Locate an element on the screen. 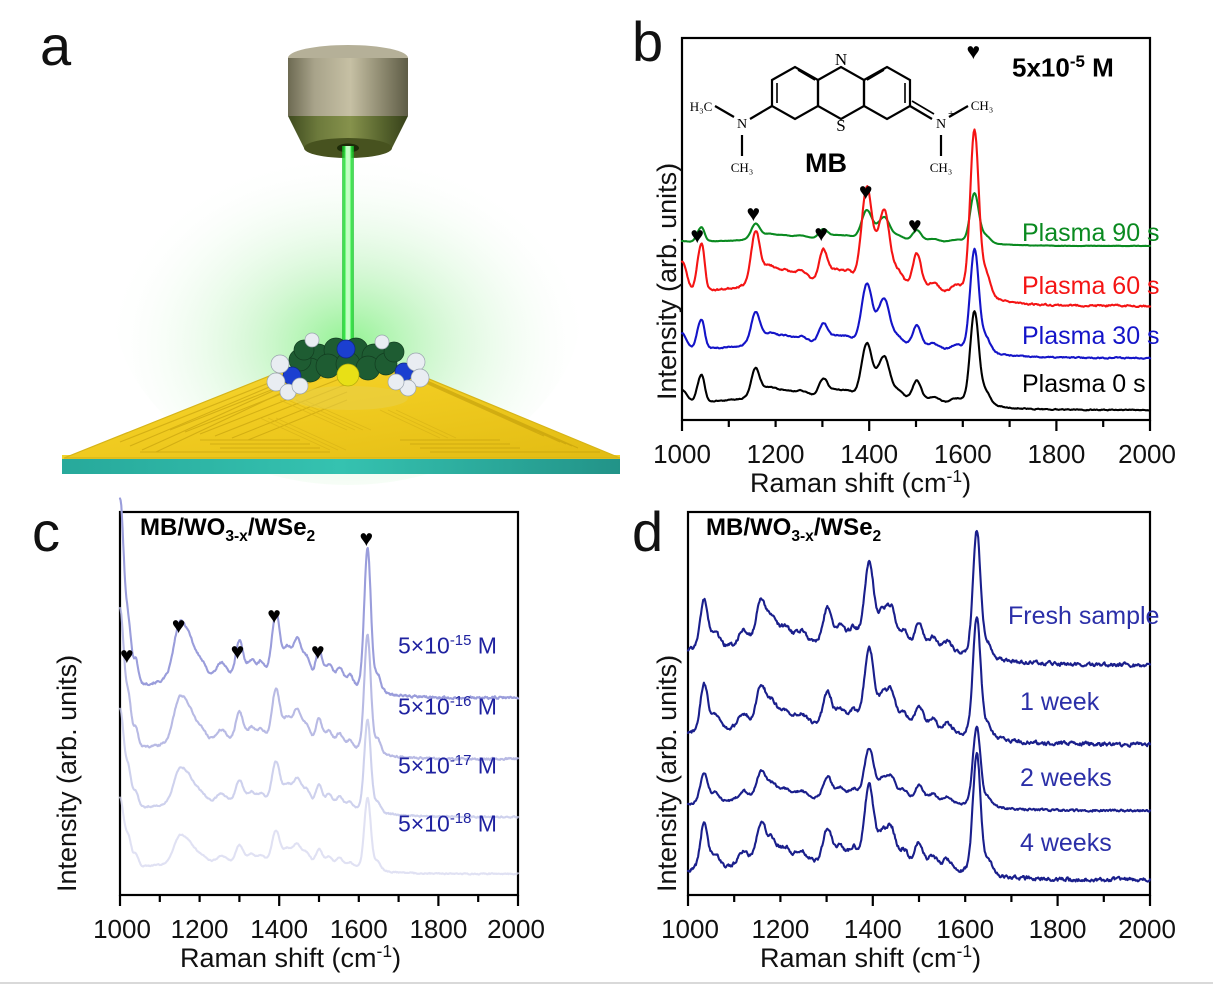 Image resolution: width=1213 pixels, height=987 pixels. svg-text: S is located at coordinates (840, 125).